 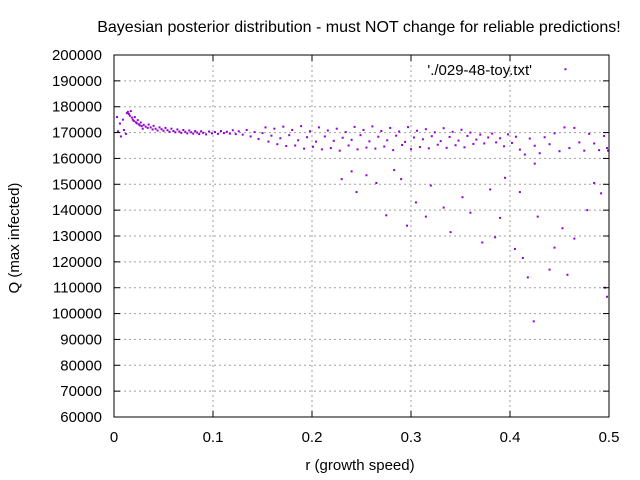 I want to click on y-tick-label: 200000, so click(x=77, y=55).